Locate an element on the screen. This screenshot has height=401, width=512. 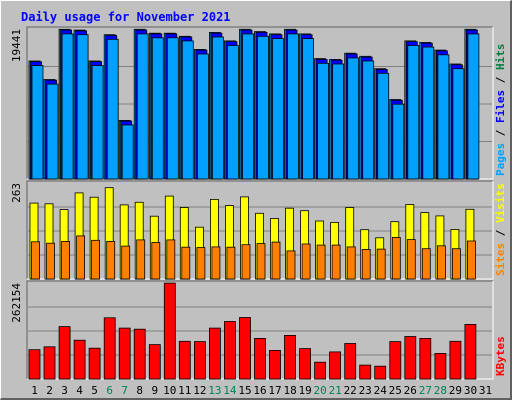
legend-item-kbytes: KBytes is located at coordinates (500, 356).